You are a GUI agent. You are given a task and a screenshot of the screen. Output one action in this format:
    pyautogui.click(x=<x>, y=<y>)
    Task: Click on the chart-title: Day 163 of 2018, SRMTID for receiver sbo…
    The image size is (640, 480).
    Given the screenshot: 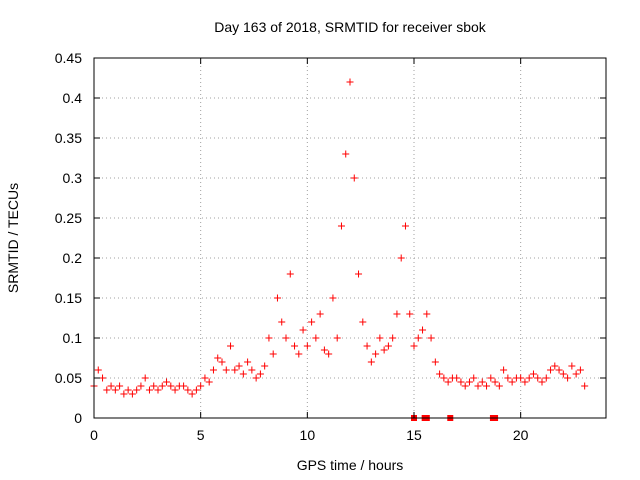 What is the action you would take?
    pyautogui.click(x=350, y=27)
    